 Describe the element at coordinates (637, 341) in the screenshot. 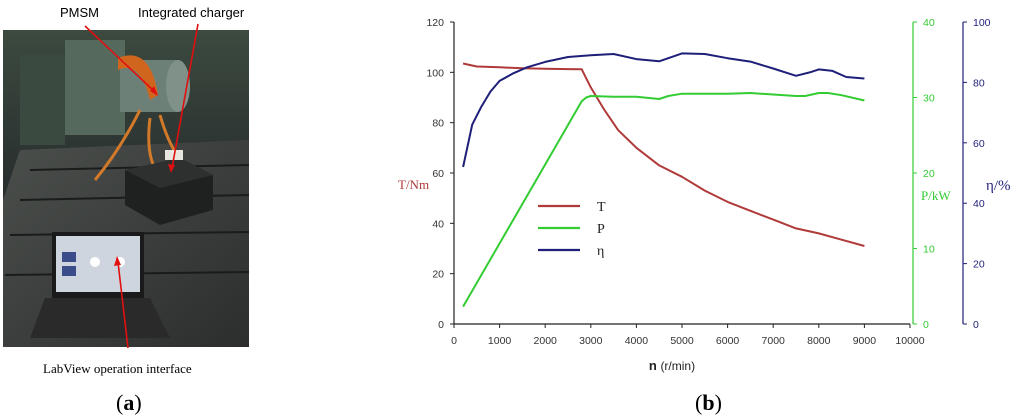

I see `x-tick-label: 4000` at that location.